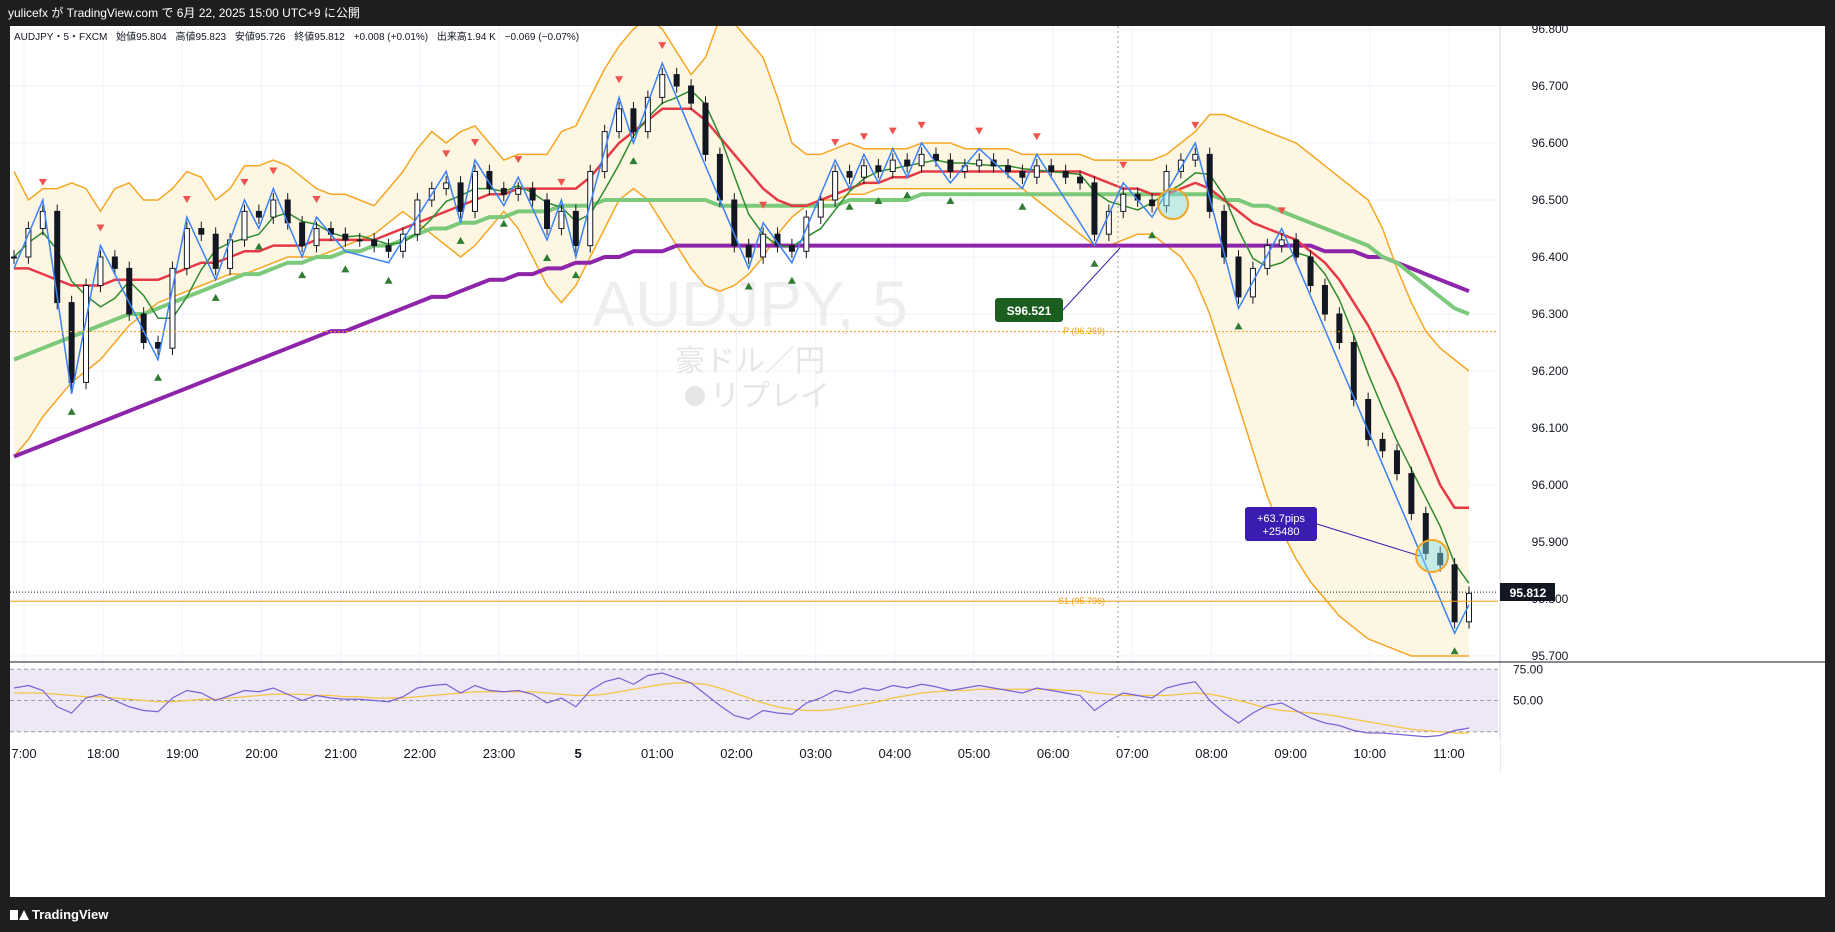  What do you see at coordinates (182, 753) in the screenshot?
I see `time-tick: 19:00` at bounding box center [182, 753].